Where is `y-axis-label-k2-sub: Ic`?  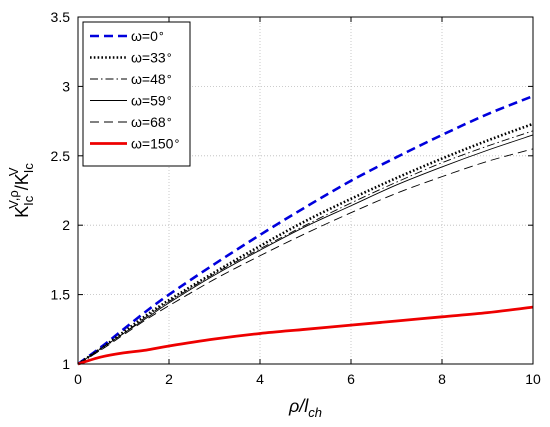
y-axis-label-k2-sub: Ic is located at coordinates (28, 168).